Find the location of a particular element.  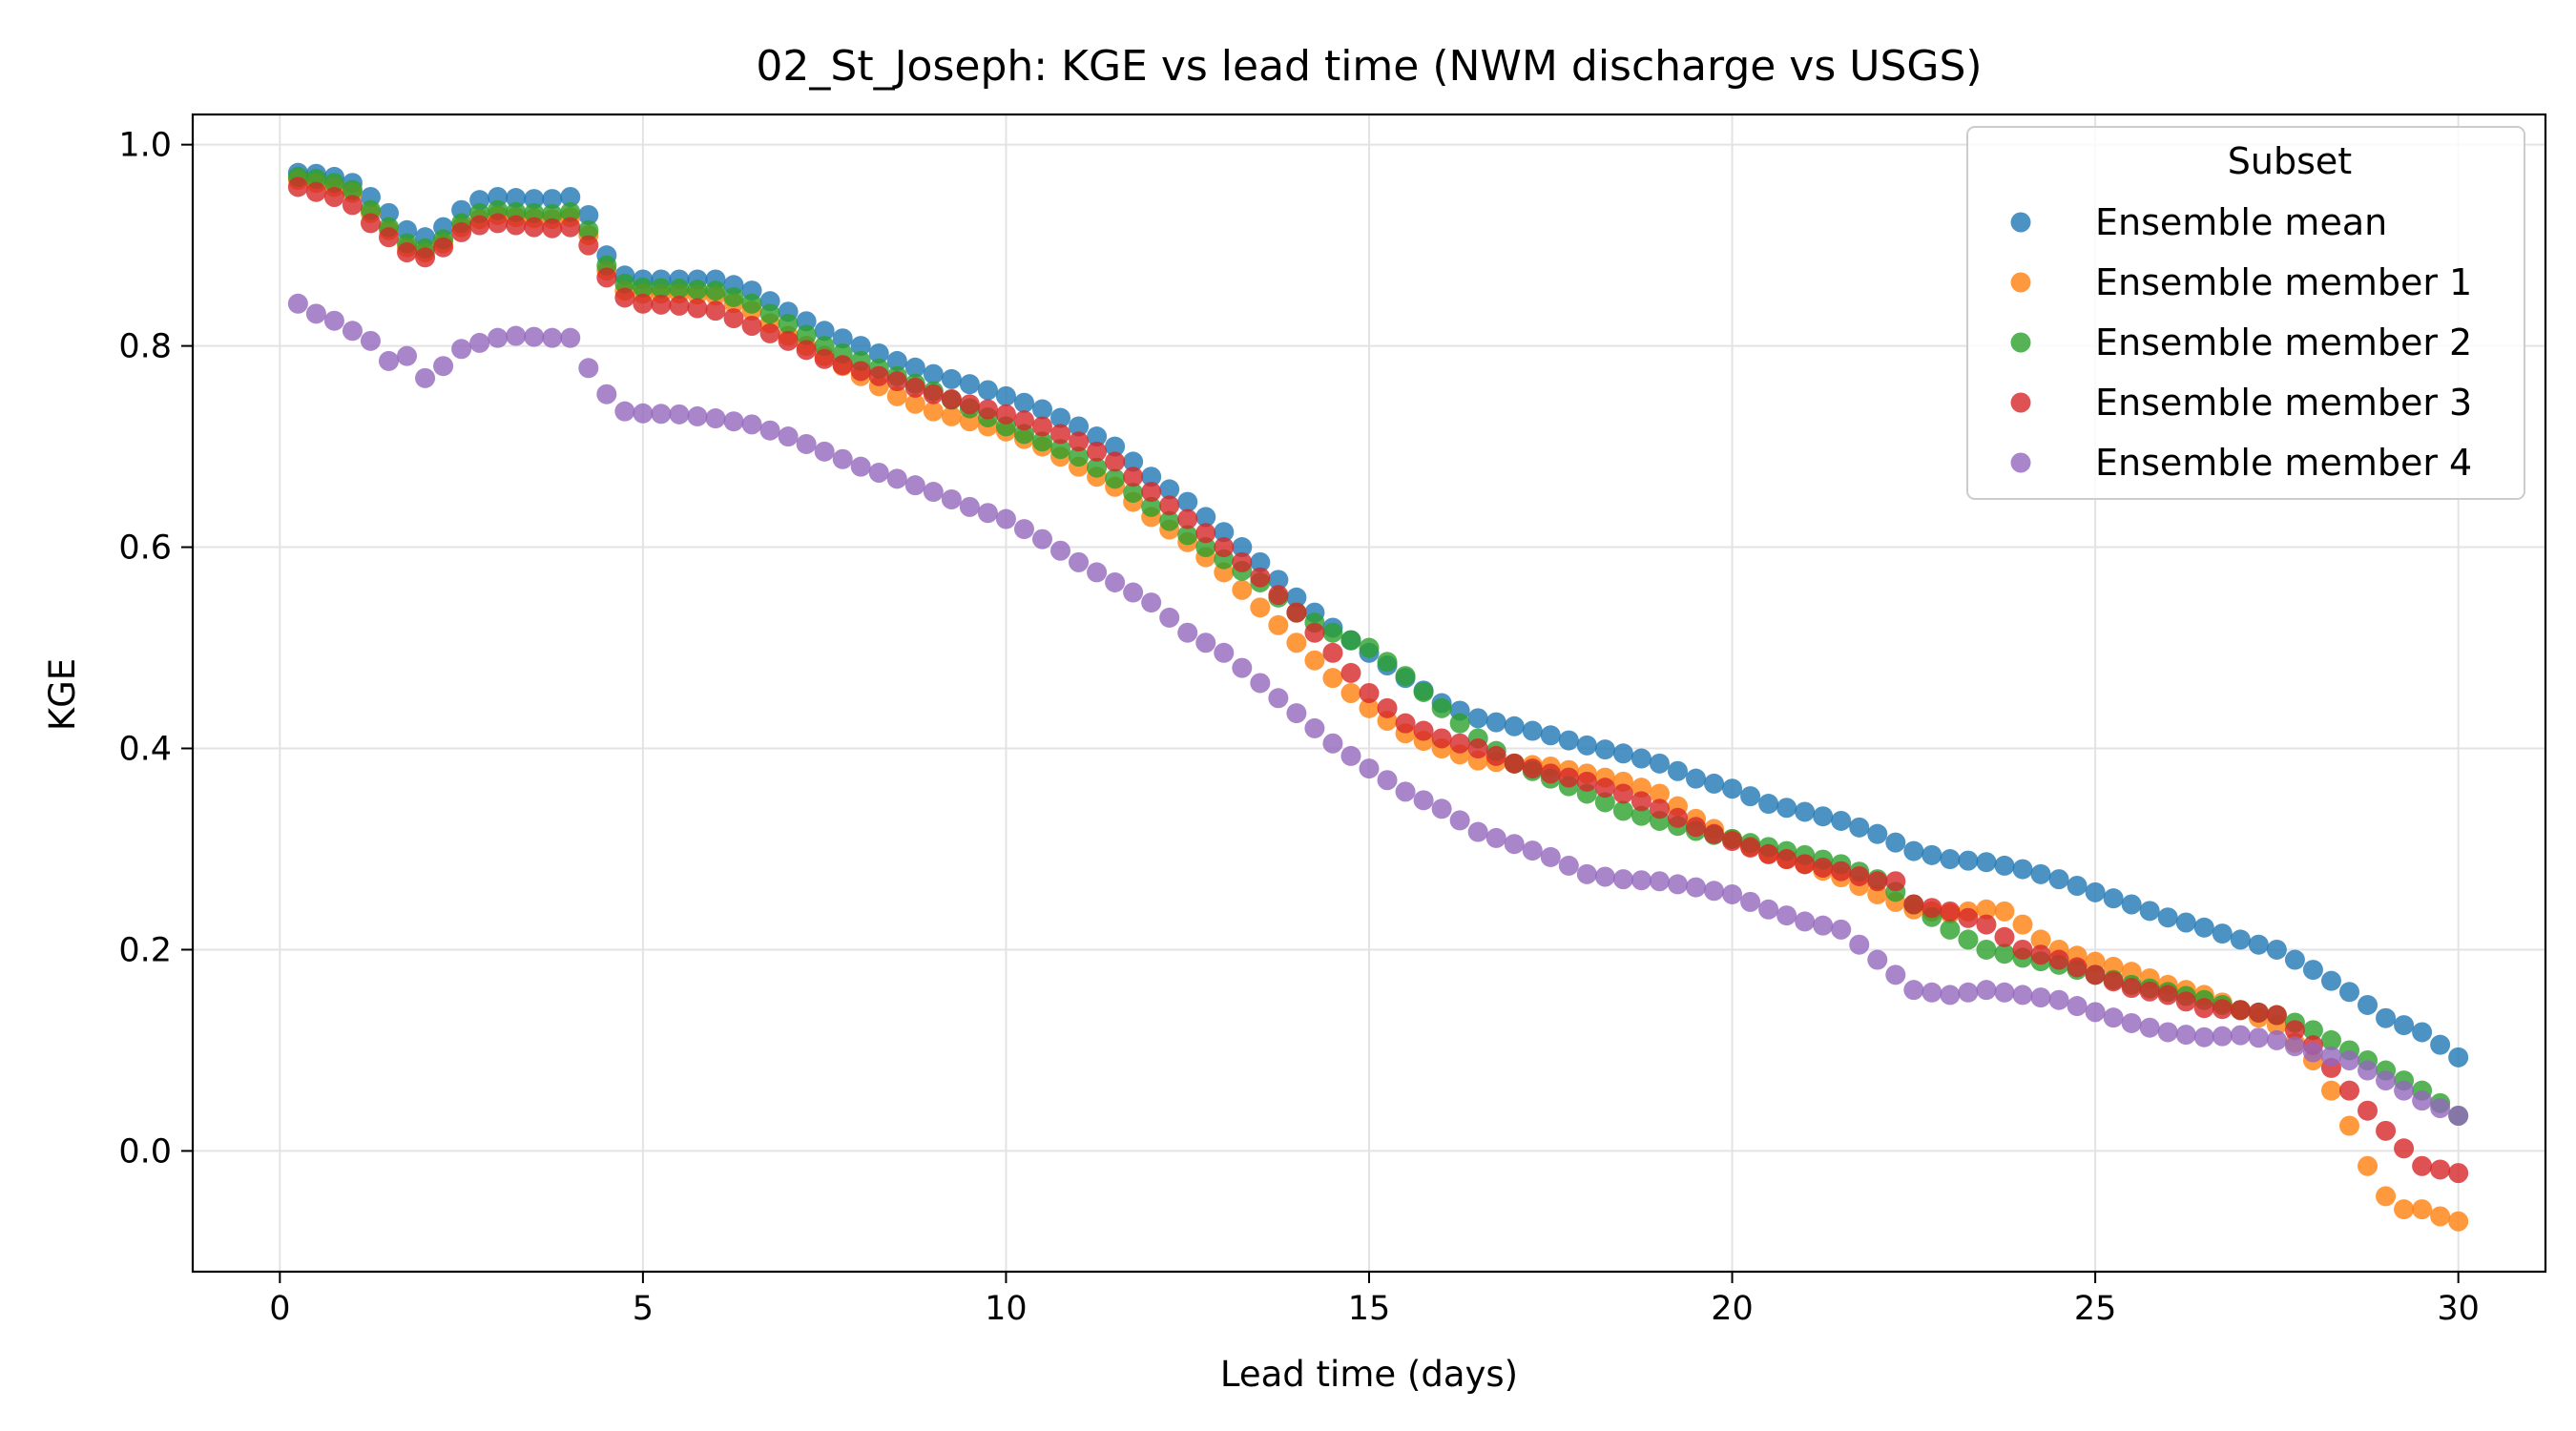

x-tick-label: 20 is located at coordinates (1732, 1309).